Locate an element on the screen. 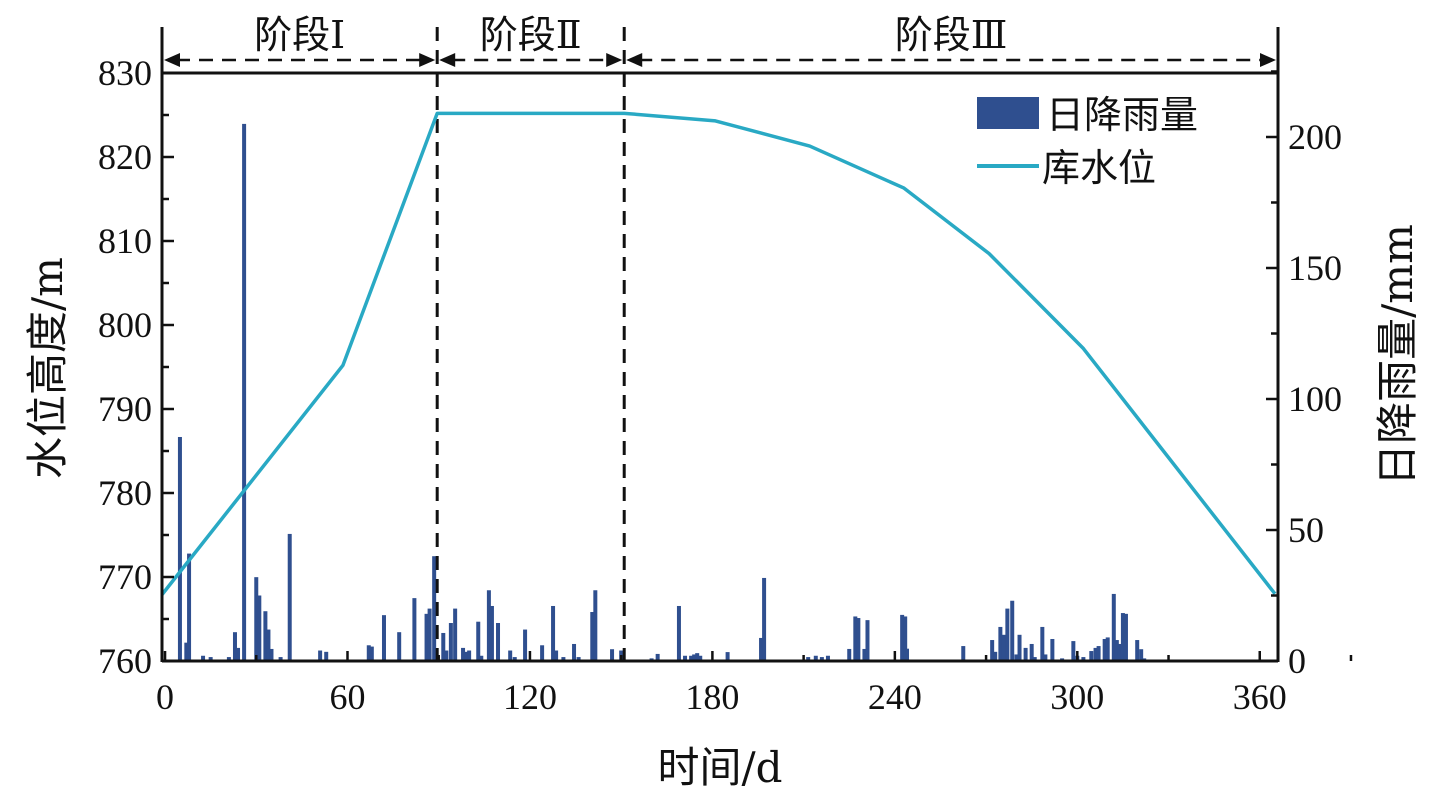 Image resolution: width=1429 pixels, height=803 pixels. y-right-tick-label: 150 is located at coordinates (1315, 268).